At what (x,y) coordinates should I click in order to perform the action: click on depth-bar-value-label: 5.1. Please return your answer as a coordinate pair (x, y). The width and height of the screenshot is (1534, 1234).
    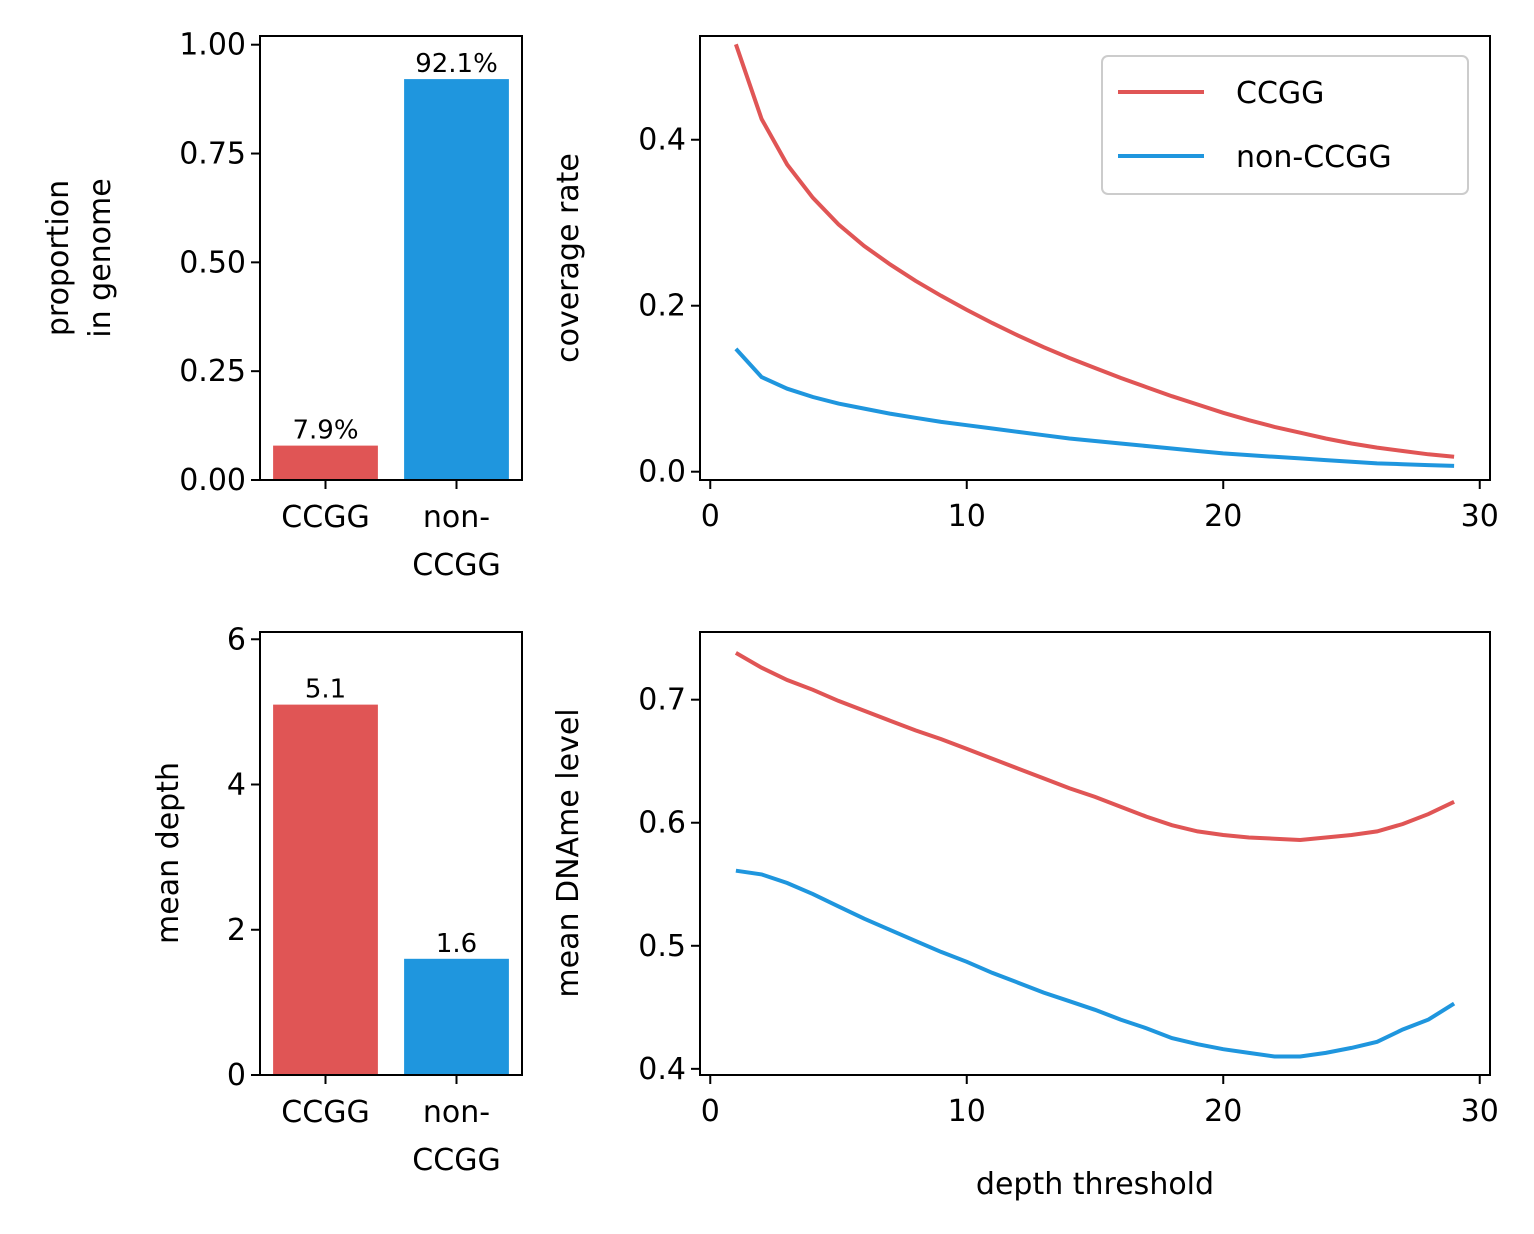
    Looking at the image, I should click on (325, 690).